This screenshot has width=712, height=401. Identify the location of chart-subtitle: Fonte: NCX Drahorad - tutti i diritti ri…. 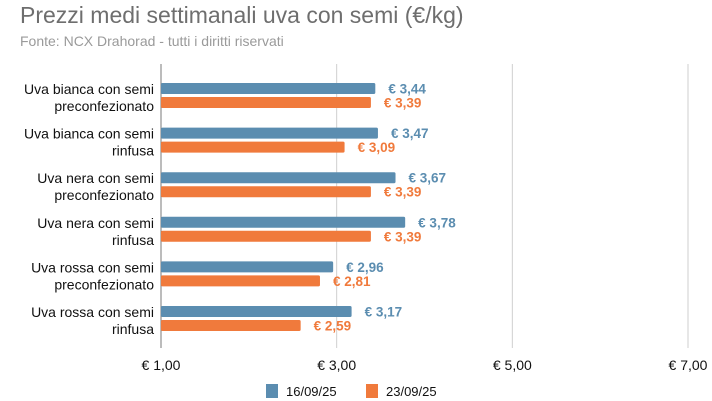
(152, 41).